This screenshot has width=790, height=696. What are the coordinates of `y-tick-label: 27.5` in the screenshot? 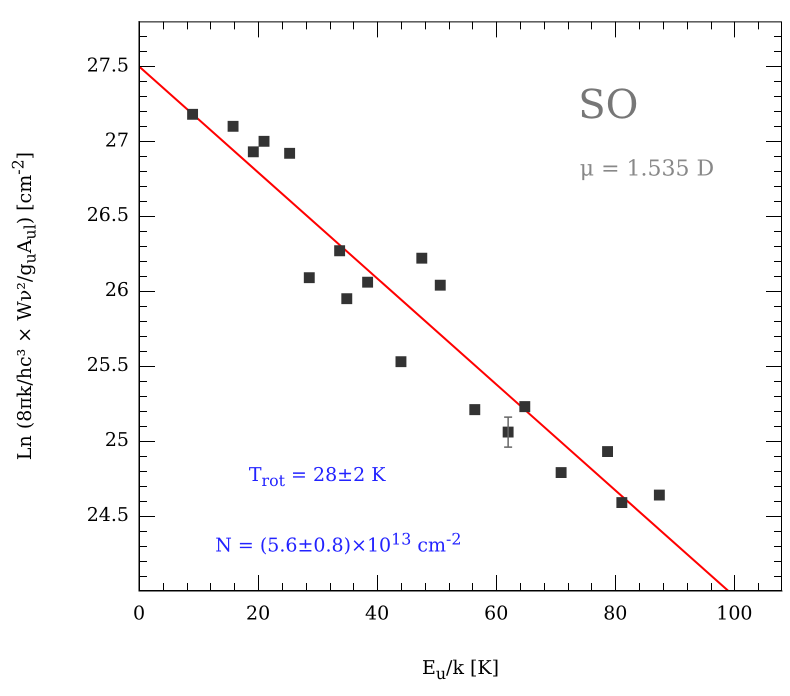 It's located at (107, 65).